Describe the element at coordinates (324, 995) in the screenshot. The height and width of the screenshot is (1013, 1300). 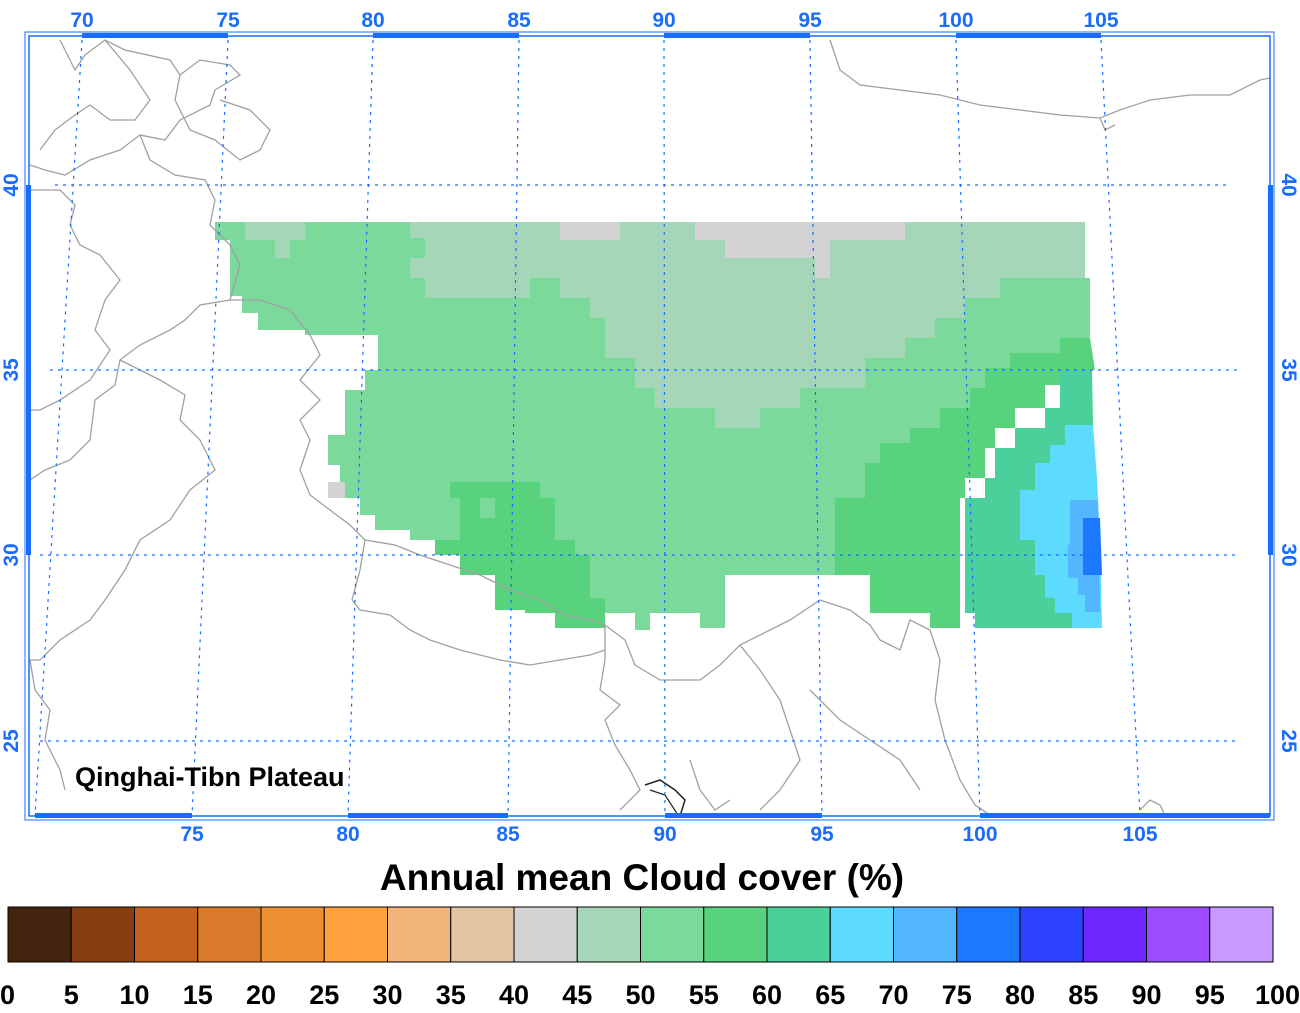
I see `colorbar-tick-label: 25` at that location.